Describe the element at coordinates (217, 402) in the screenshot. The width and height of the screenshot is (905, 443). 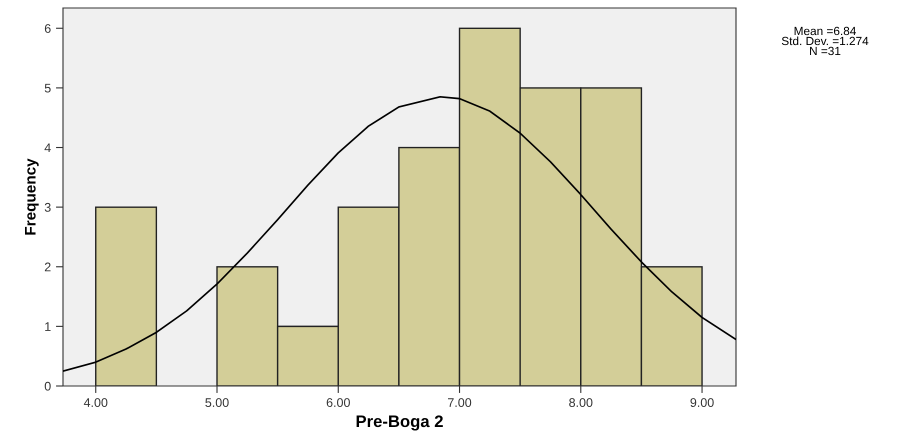
I see `x-tick-label: 5.00` at that location.